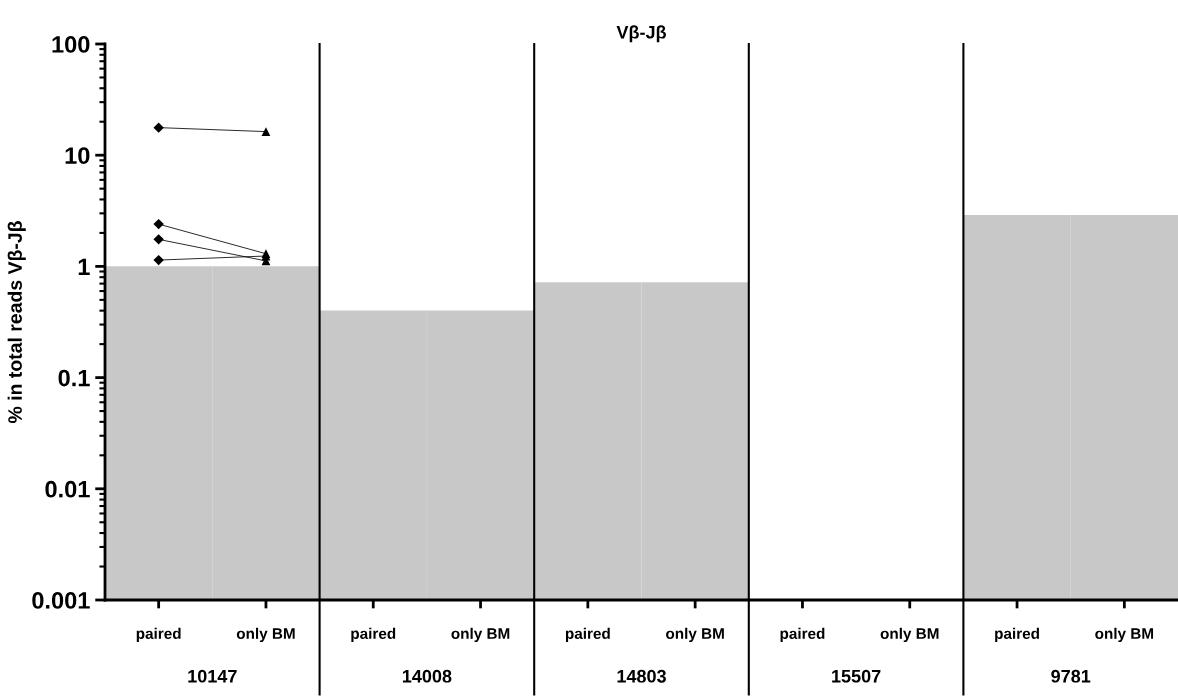  I want to click on y-tick-label: 0.1, so click(74, 378).